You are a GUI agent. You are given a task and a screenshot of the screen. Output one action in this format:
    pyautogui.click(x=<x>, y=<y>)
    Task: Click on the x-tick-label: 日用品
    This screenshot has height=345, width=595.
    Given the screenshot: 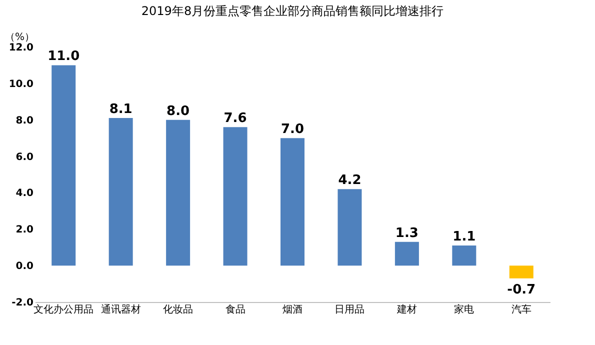 What is the action you would take?
    pyautogui.click(x=349, y=310)
    